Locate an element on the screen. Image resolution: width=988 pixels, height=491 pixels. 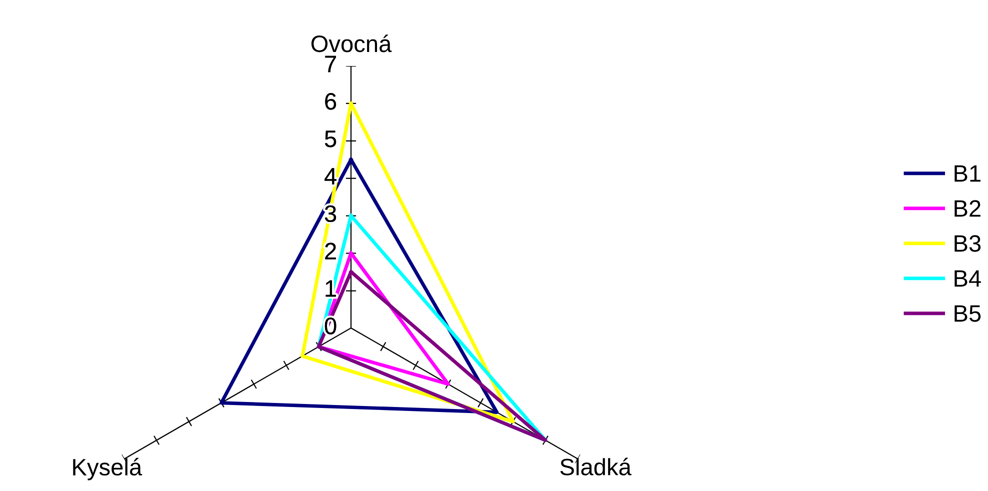
y-tick-label: 5 is located at coordinates (330, 139).